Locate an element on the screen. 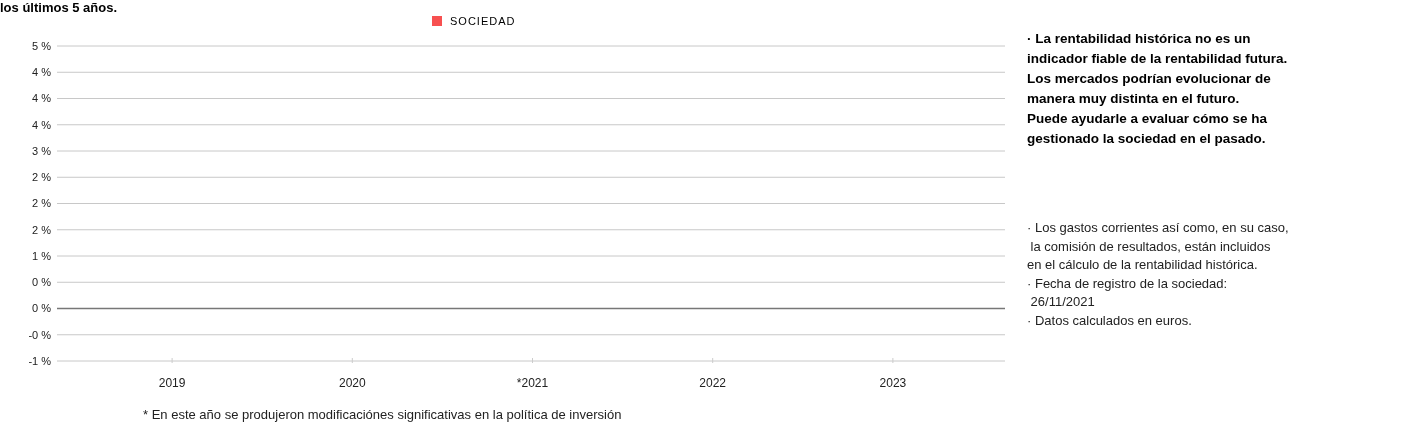 Image resolution: width=1422 pixels, height=426 pixels. x-tick-label: *2021 is located at coordinates (532, 383).